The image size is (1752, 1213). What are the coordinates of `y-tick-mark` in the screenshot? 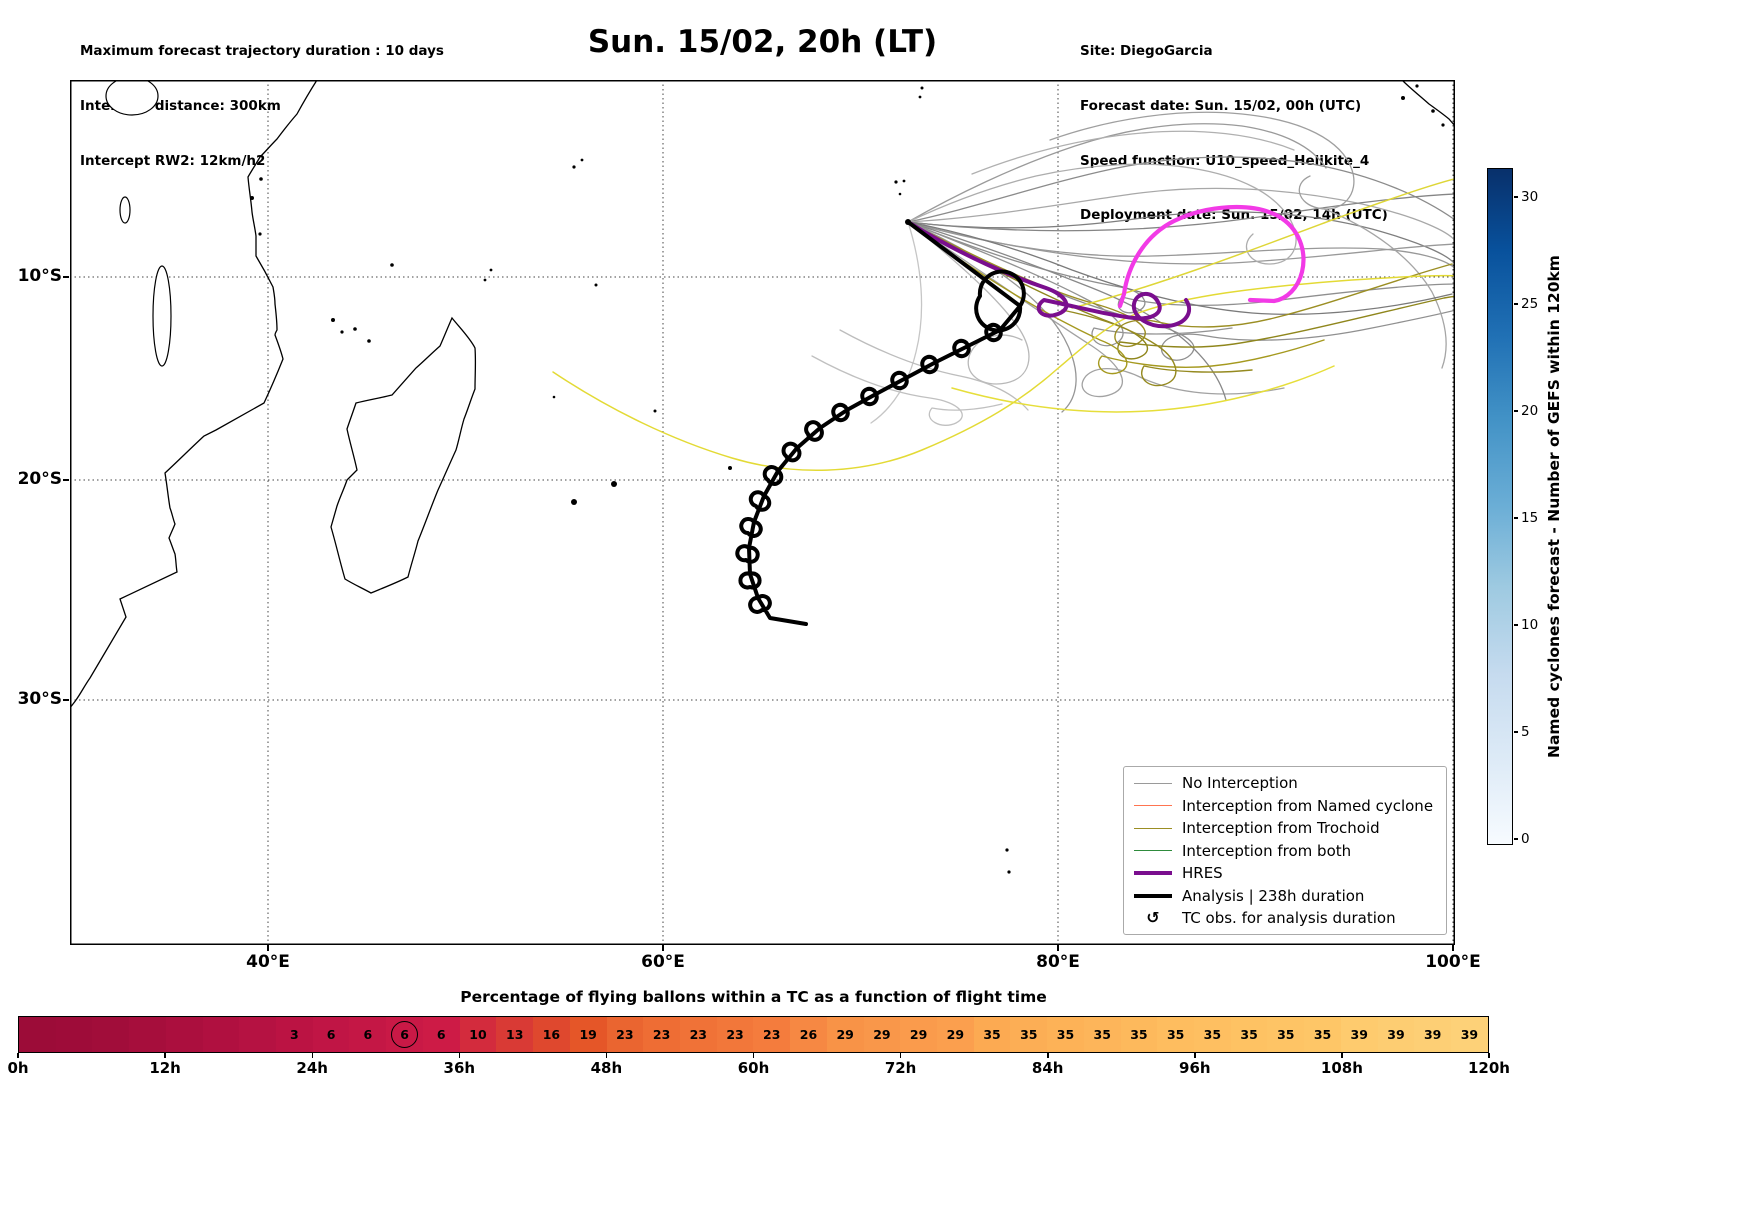 It's located at (66, 700).